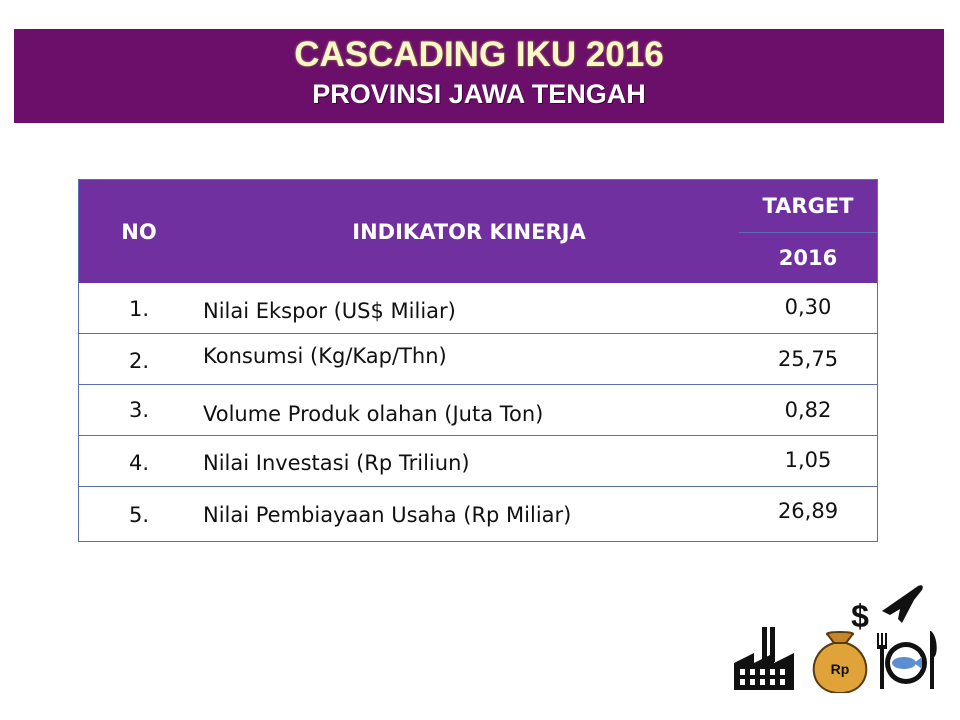 The height and width of the screenshot is (720, 960). What do you see at coordinates (808, 359) in the screenshot?
I see `row-target-value: 25,75` at bounding box center [808, 359].